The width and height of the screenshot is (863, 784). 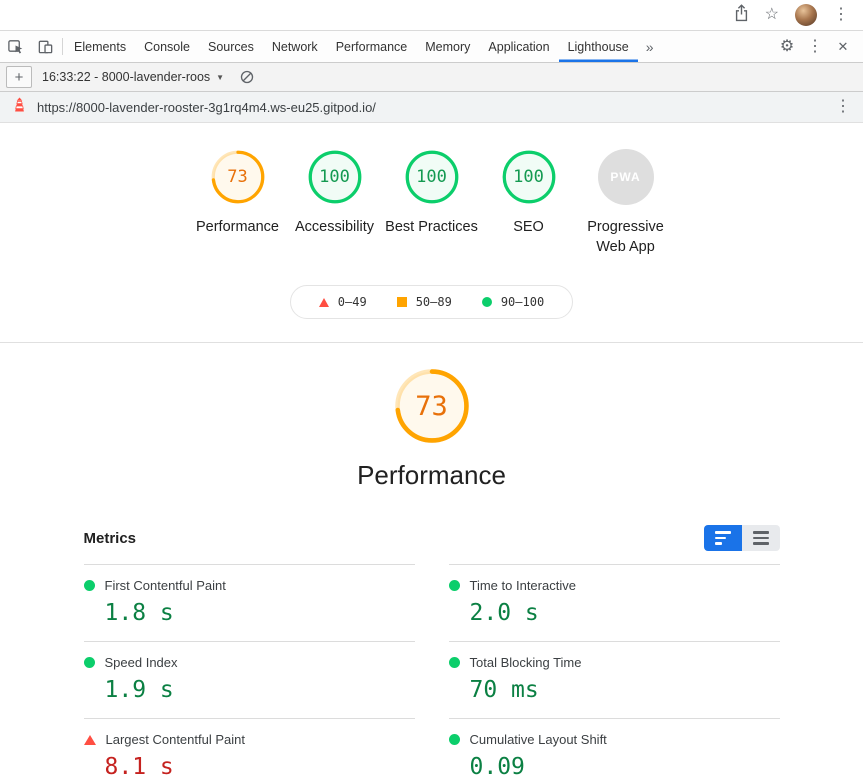 I want to click on metrics-view-toggle, so click(x=741, y=538).